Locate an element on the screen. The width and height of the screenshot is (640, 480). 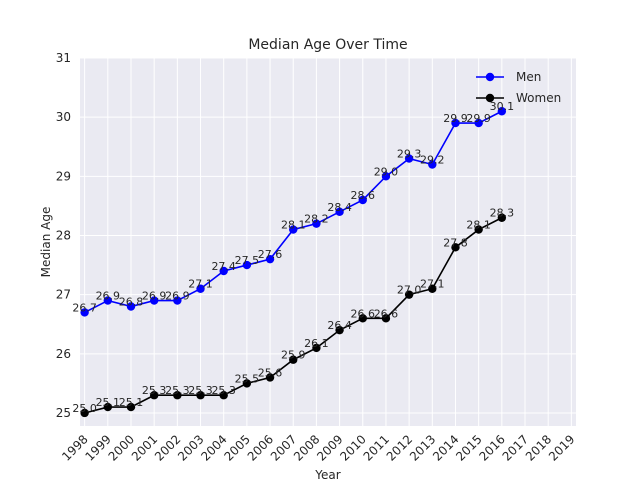
data-label-men: 29.9 is located at coordinates (455, 118).